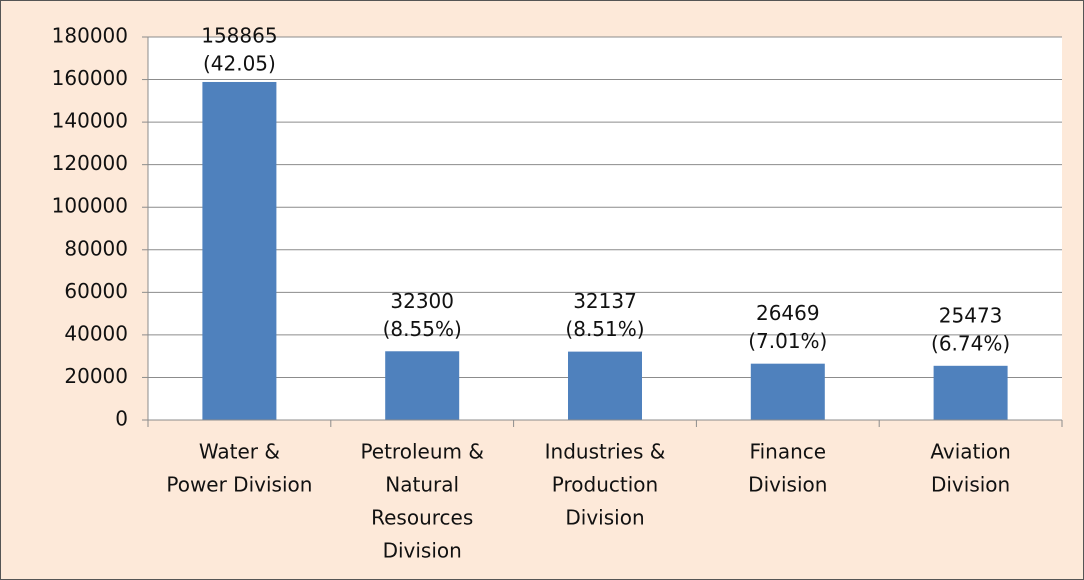  What do you see at coordinates (788, 452) in the screenshot?
I see `x-tick-label: Finance` at bounding box center [788, 452].